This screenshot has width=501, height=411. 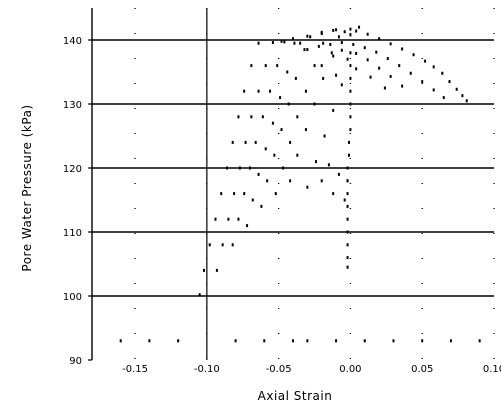 What do you see at coordinates (350, 369) in the screenshot?
I see `x-tick-label: 0.00` at bounding box center [350, 369].